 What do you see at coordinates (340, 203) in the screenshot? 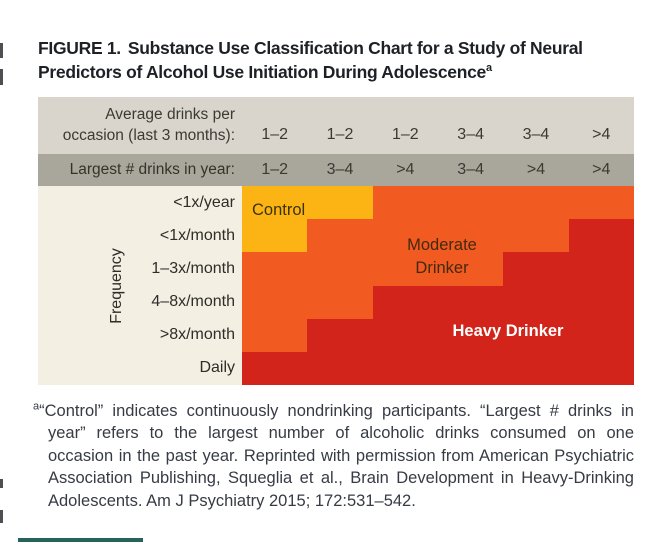
I see `cell-r1c2-control` at bounding box center [340, 203].